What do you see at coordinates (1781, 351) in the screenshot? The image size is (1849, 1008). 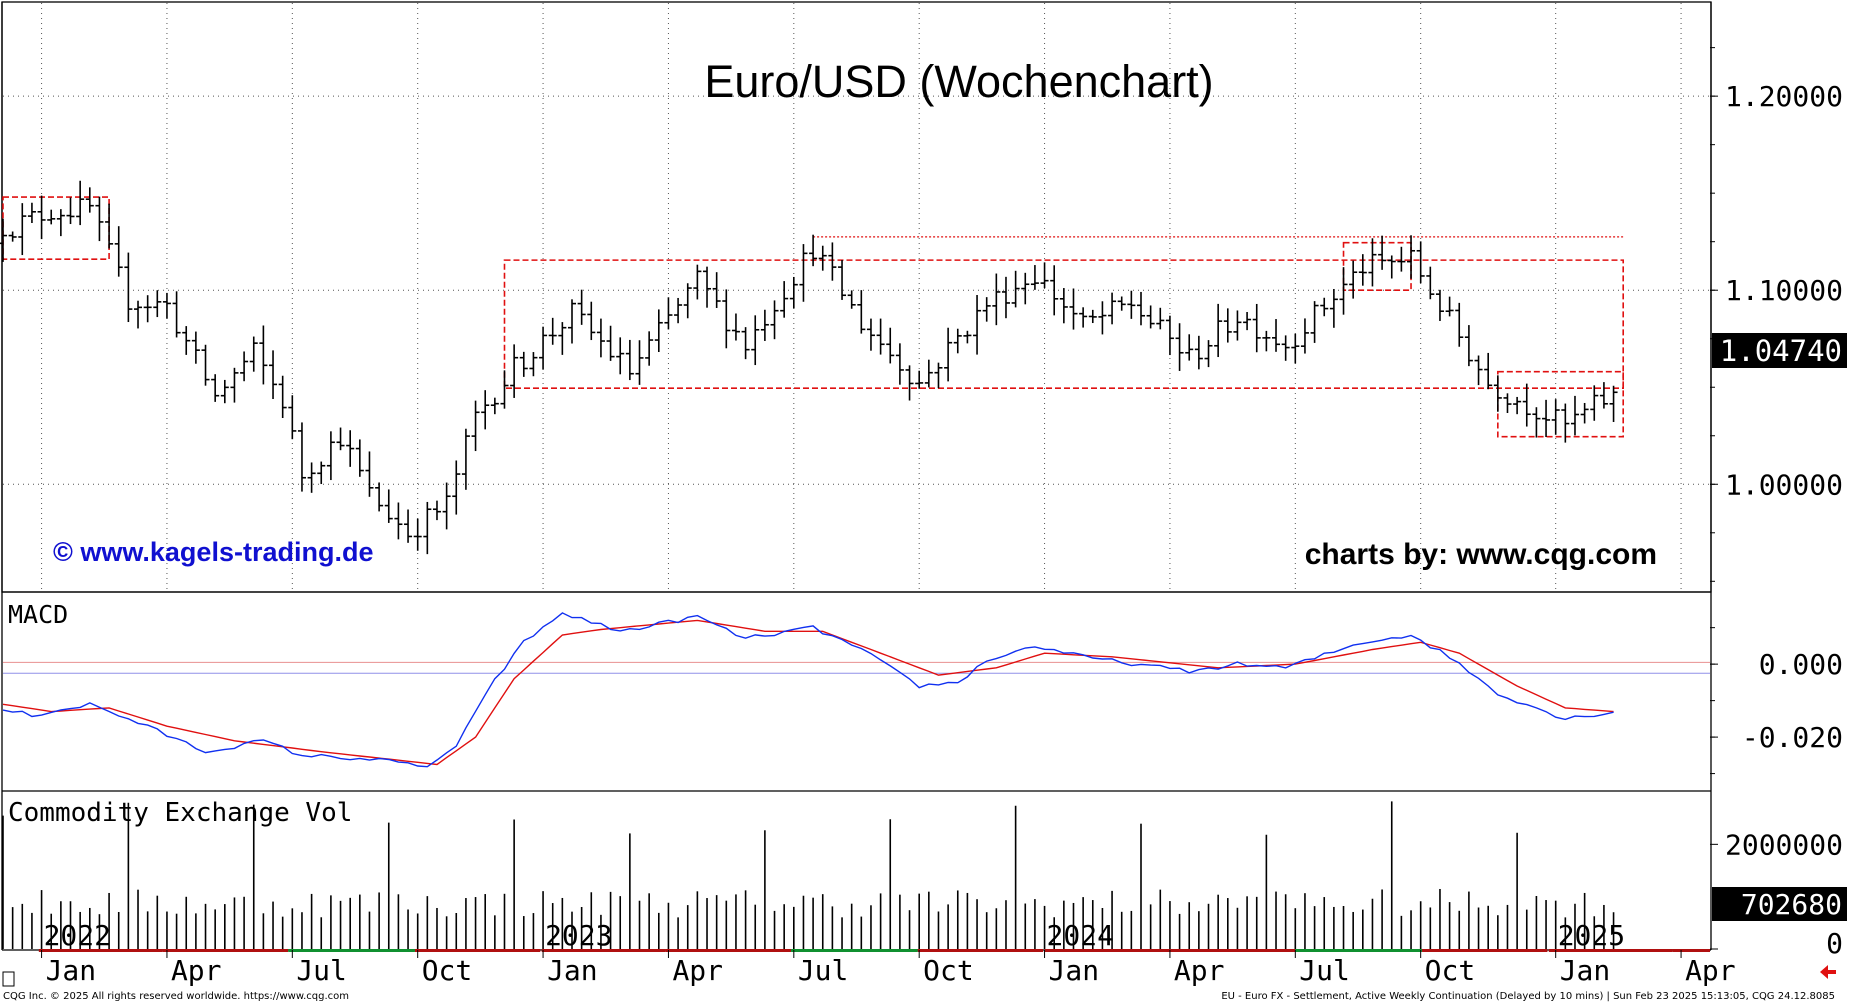 I see `last-price-label: 1.04740` at bounding box center [1781, 351].